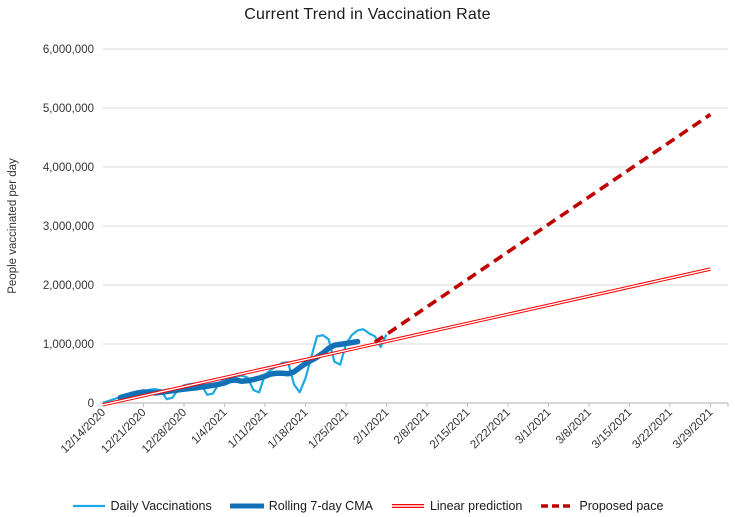  I want to click on y-tick-label: 5,000,000, so click(68, 109).